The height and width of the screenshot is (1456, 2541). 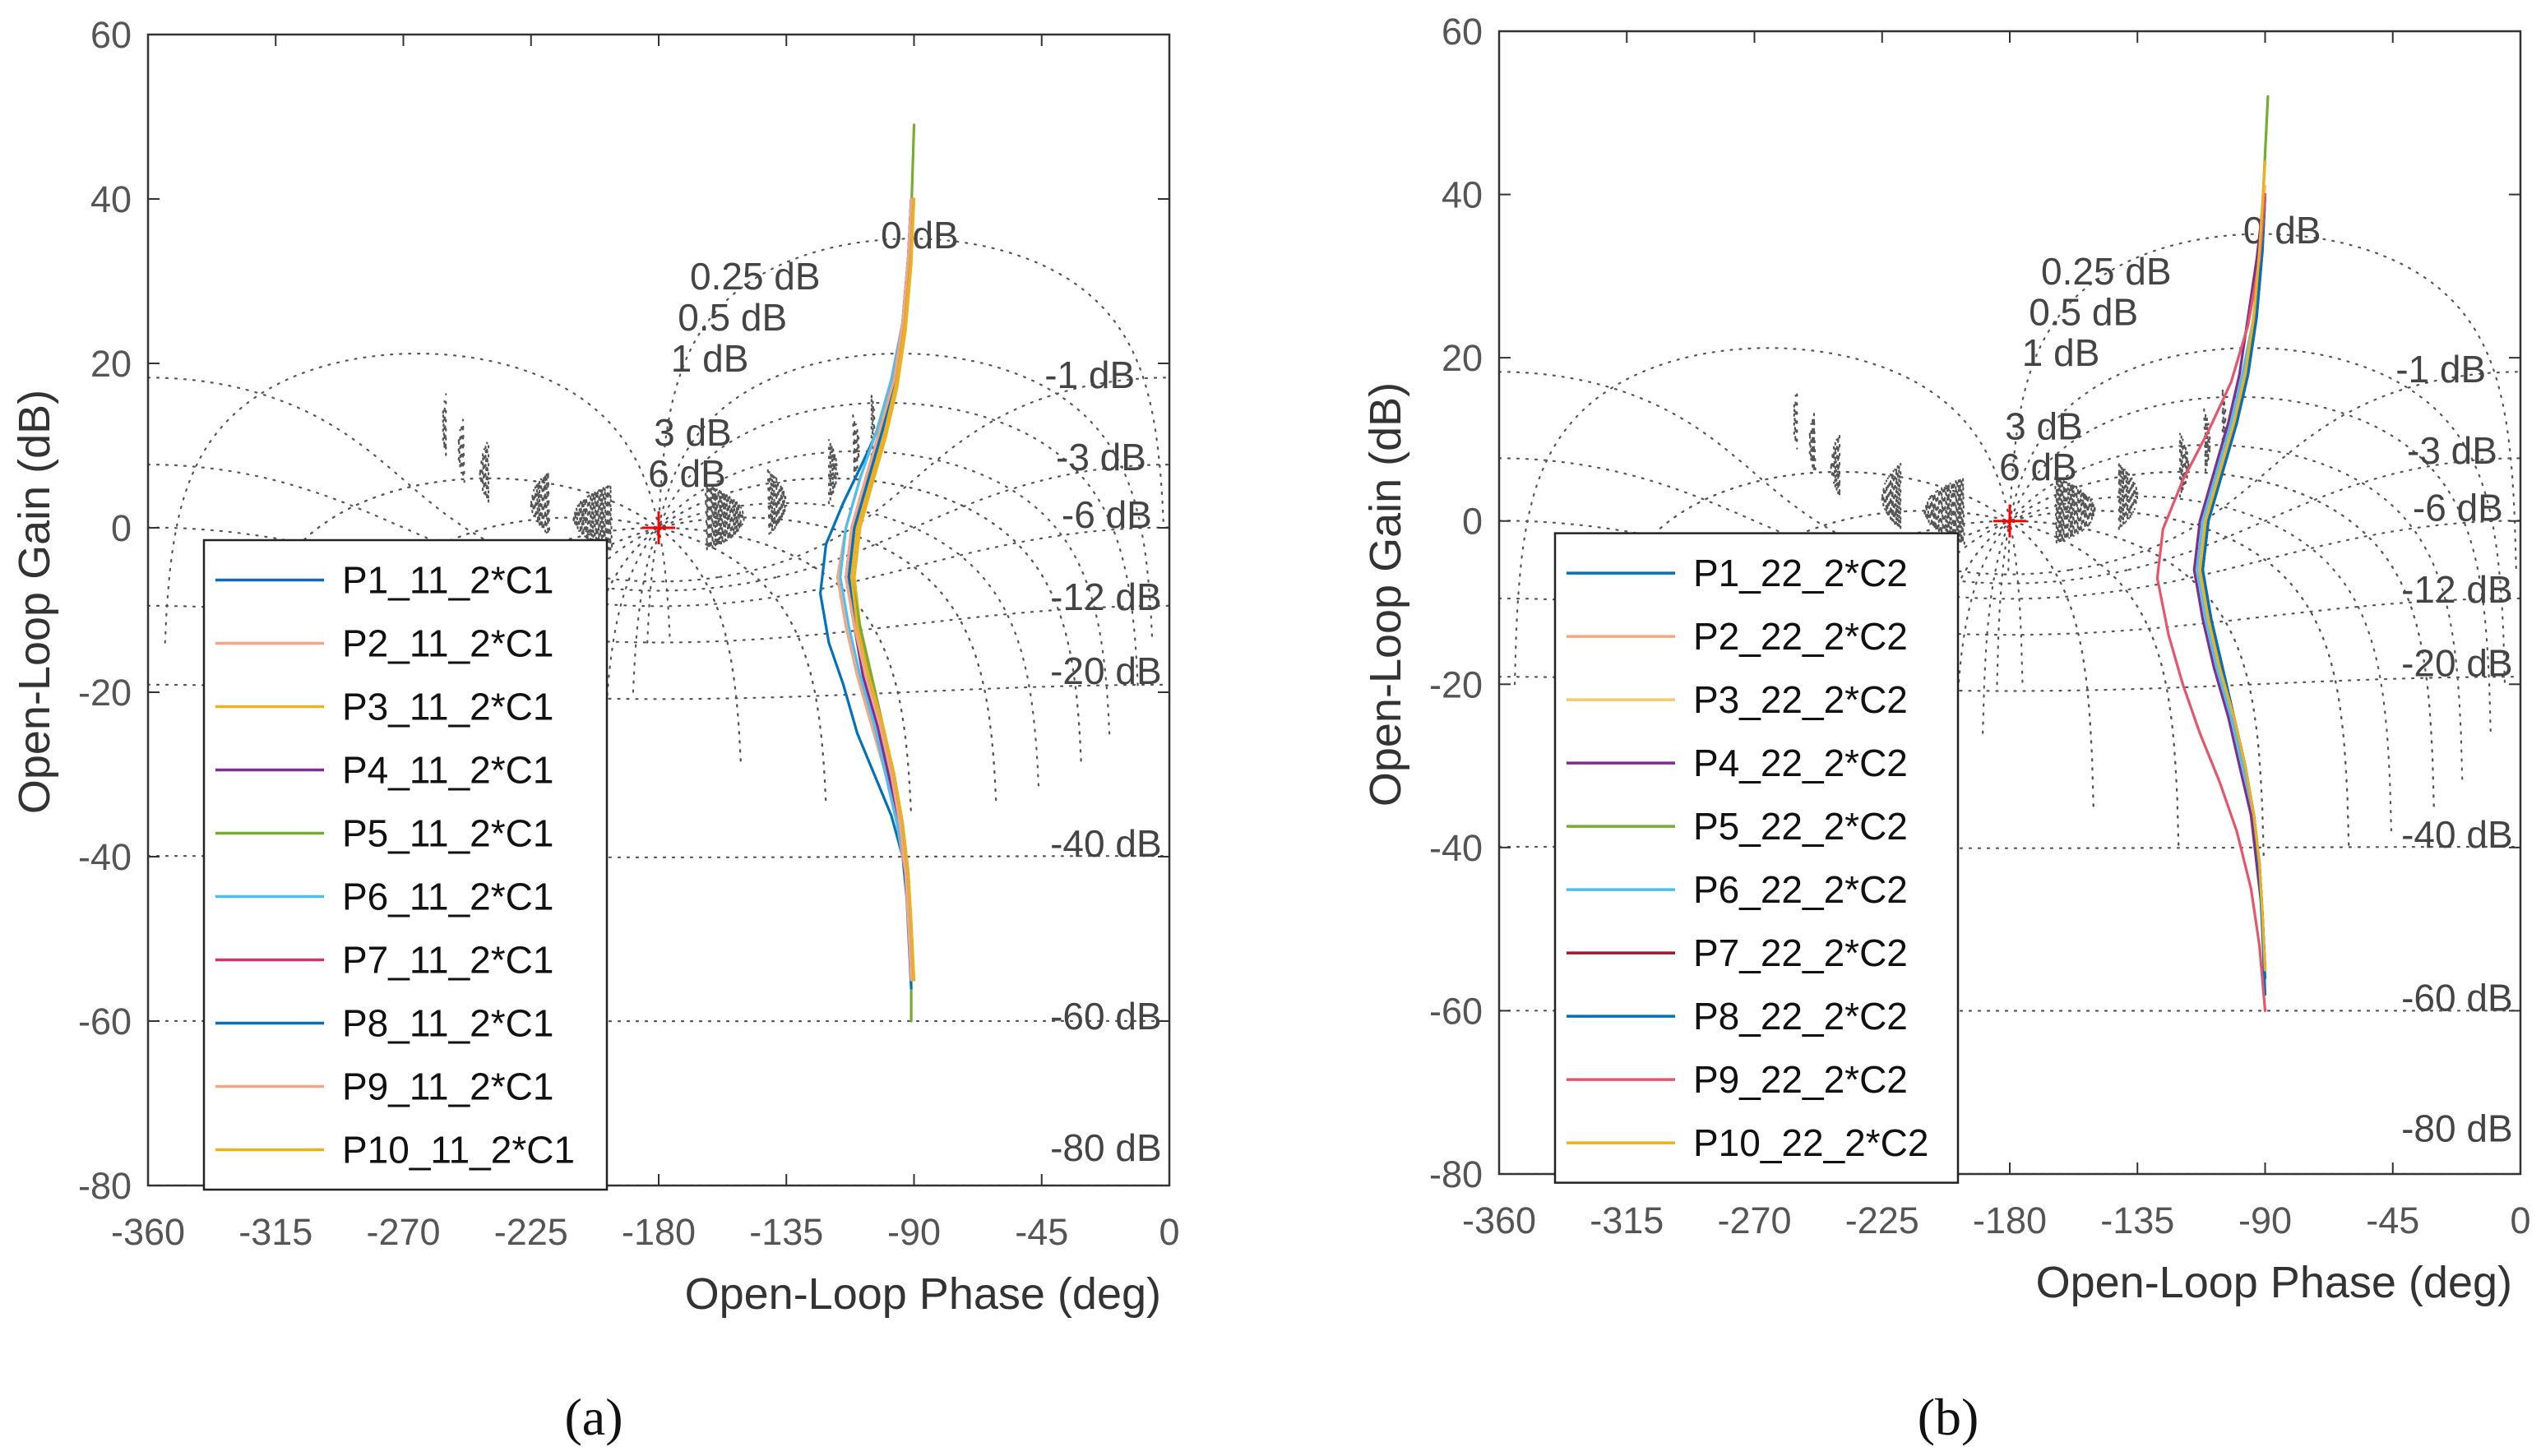 I want to click on legend-entry: P8_22_2*C2, so click(x=1800, y=1016).